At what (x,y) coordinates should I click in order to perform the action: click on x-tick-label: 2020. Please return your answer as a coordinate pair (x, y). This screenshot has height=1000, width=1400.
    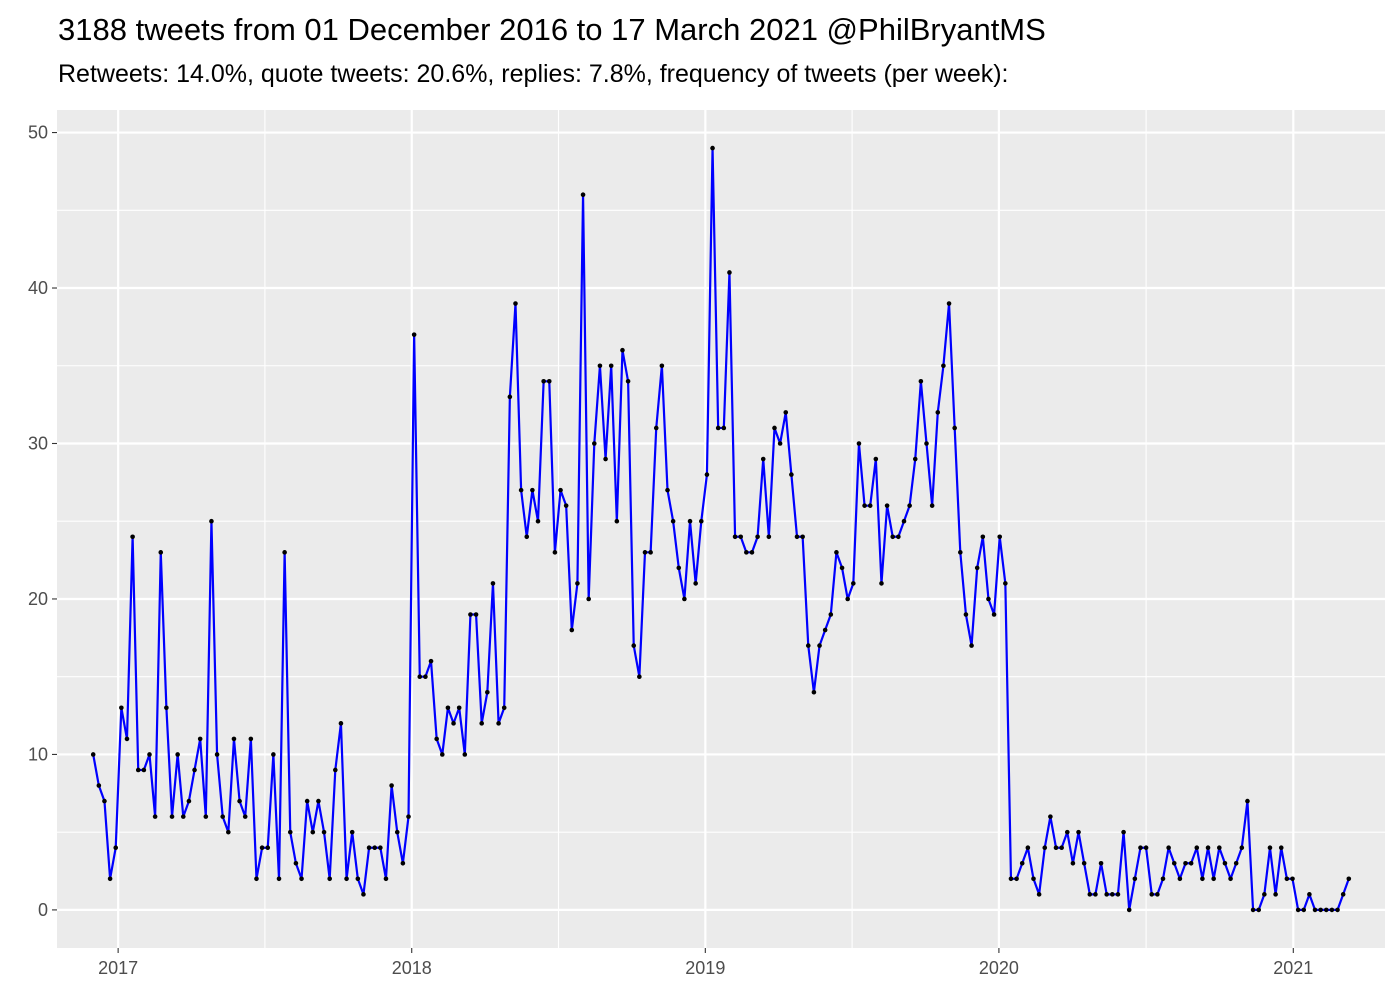
    Looking at the image, I should click on (999, 968).